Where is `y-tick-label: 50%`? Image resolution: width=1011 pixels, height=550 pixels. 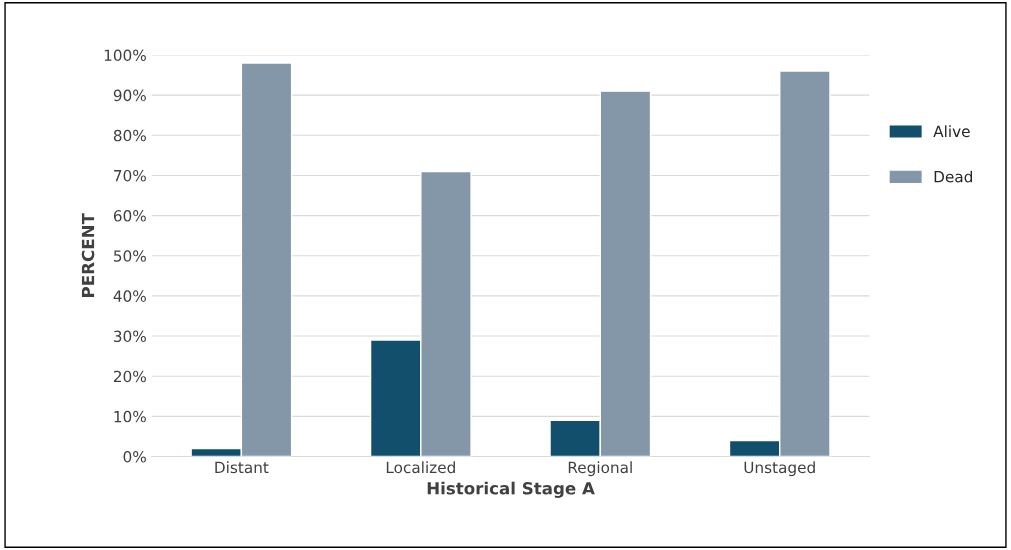
y-tick-label: 50% is located at coordinates (130, 256).